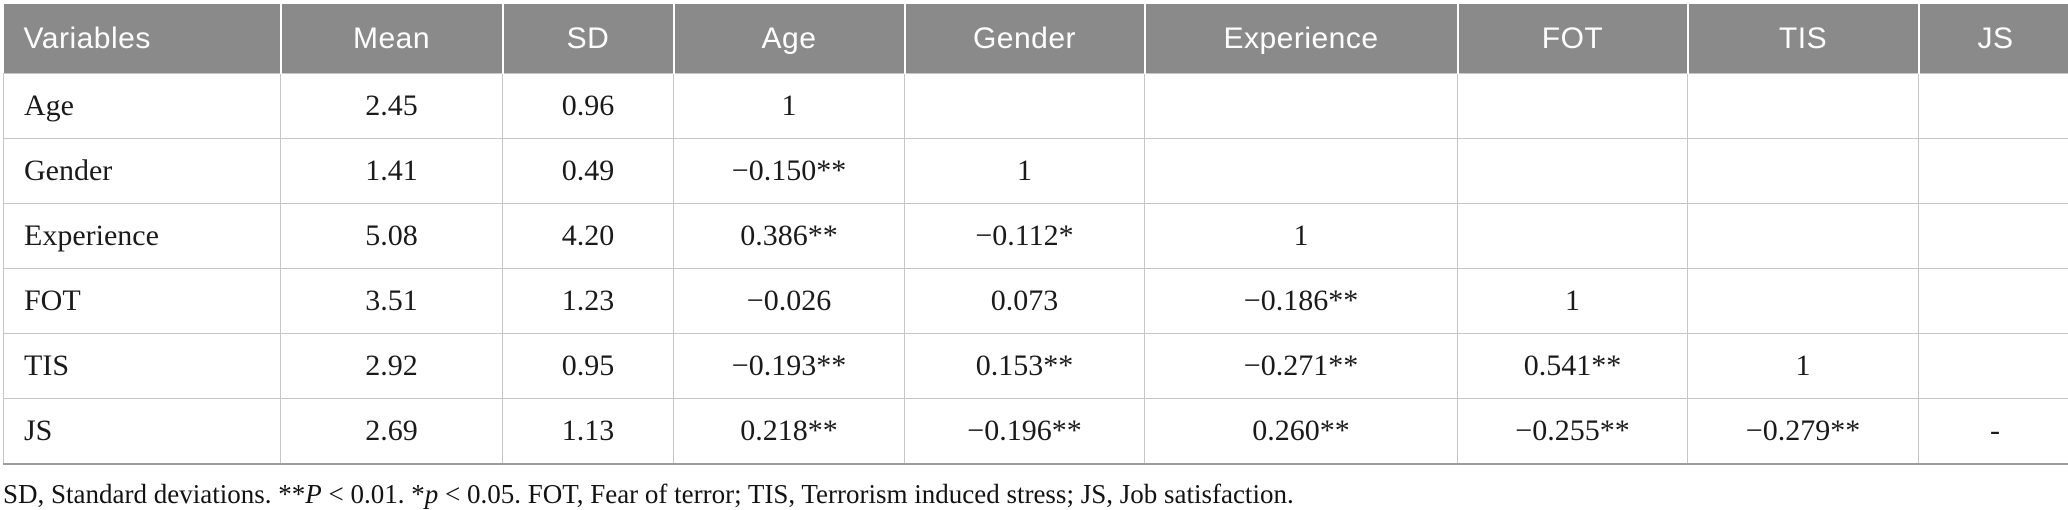 The height and width of the screenshot is (510, 2068). I want to click on cell: 2.45, so click(392, 106).